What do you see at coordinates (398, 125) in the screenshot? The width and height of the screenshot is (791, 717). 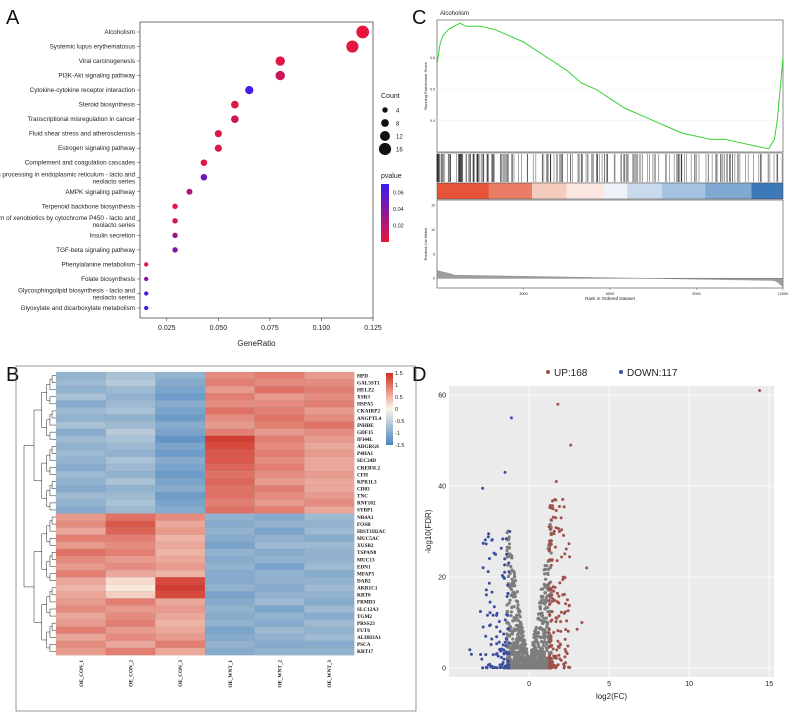 I see `panel-a-count-legend-label: 8` at bounding box center [398, 125].